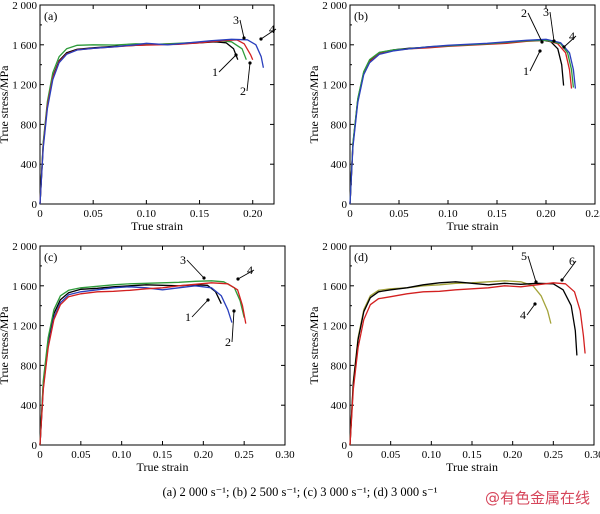 Image resolution: width=600 pixels, height=514 pixels. Describe the element at coordinates (50, 16) in the screenshot. I see `panel-label: (a)` at that location.